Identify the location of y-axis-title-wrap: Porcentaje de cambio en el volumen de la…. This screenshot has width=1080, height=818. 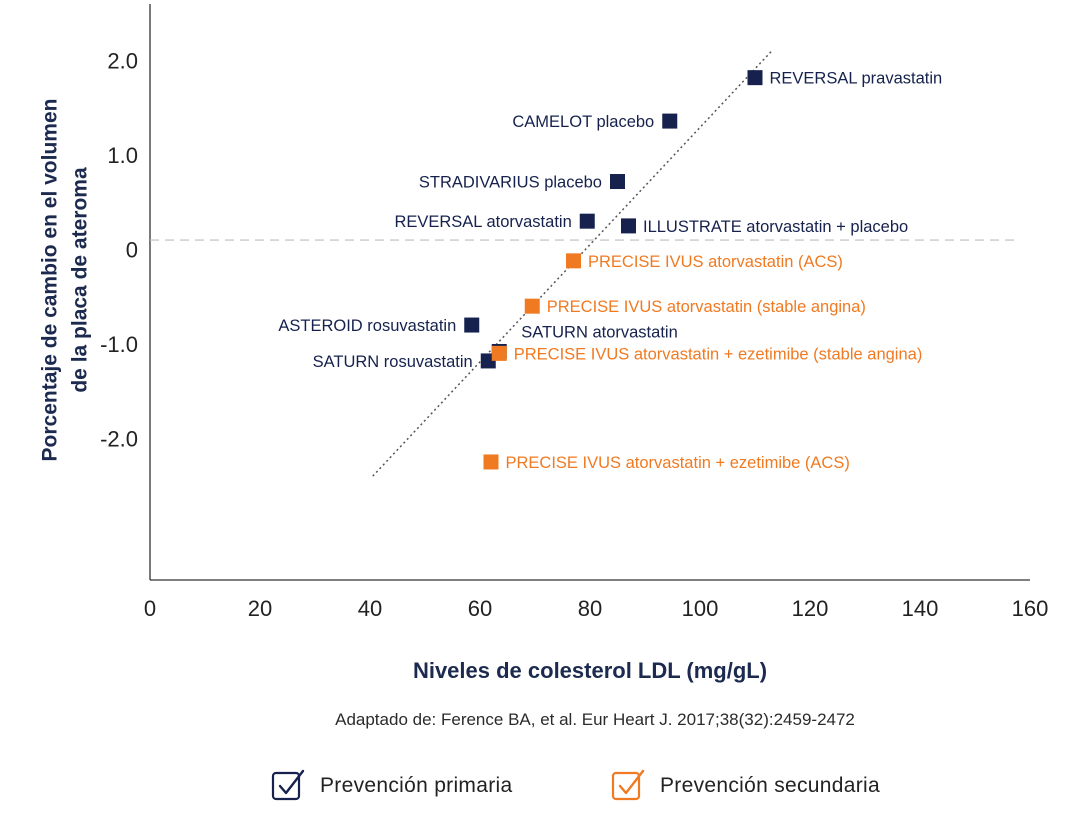
(65, 280).